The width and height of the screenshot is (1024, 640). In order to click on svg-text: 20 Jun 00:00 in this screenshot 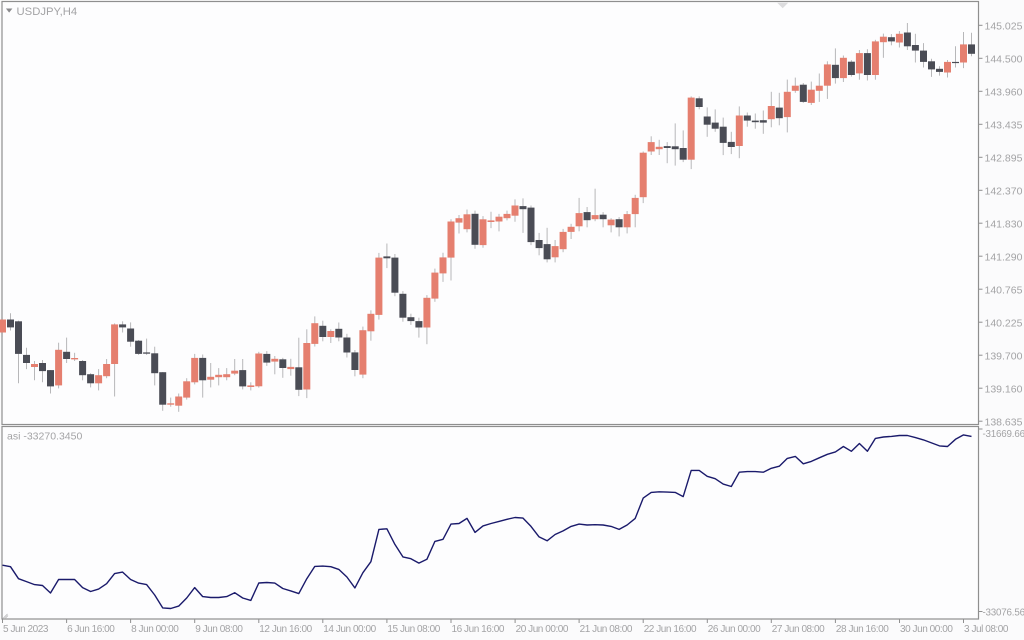, I will do `click(542, 629)`.